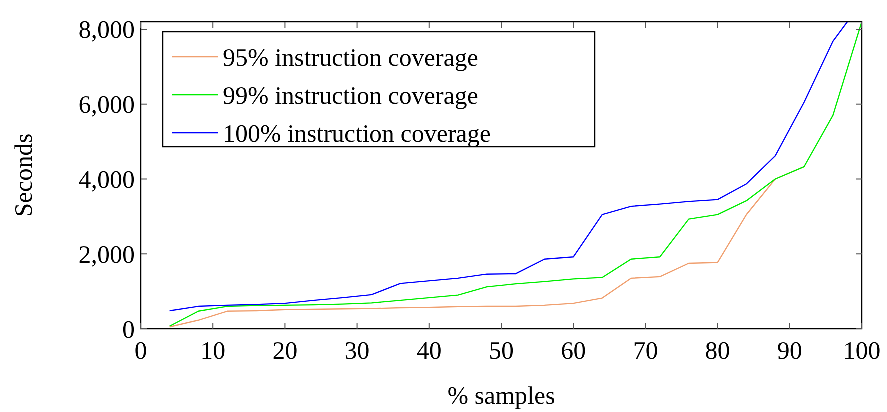 This screenshot has width=887, height=412. Describe the element at coordinates (213, 351) in the screenshot. I see `x-tick-label: 10` at that location.